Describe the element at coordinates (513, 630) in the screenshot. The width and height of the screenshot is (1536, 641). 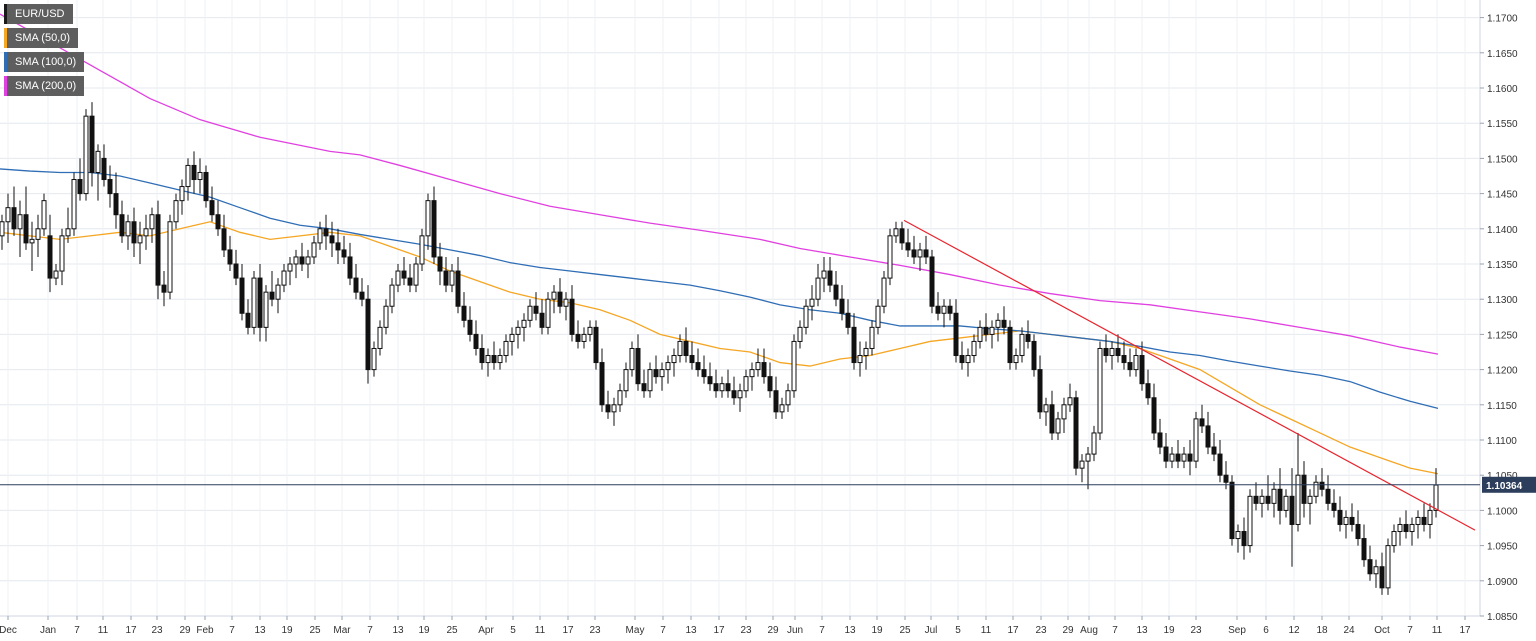
I see `x-tick-label: 5` at that location.